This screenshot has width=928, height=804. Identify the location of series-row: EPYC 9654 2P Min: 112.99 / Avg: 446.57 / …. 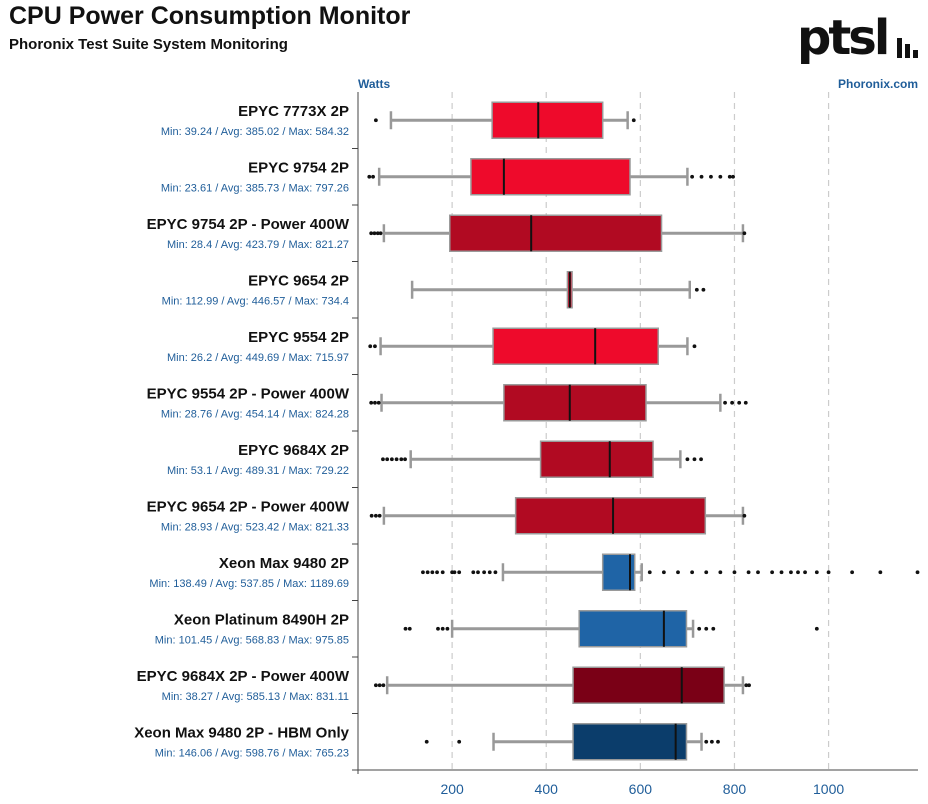
(434, 295).